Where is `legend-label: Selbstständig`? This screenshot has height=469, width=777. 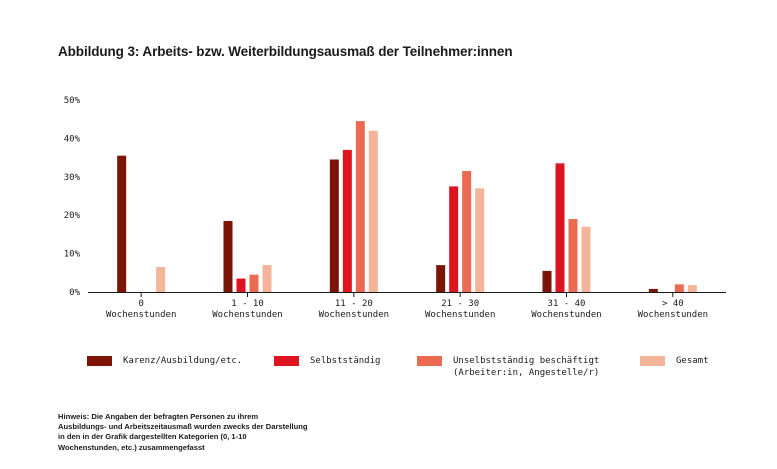
legend-label: Selbstständig is located at coordinates (345, 361).